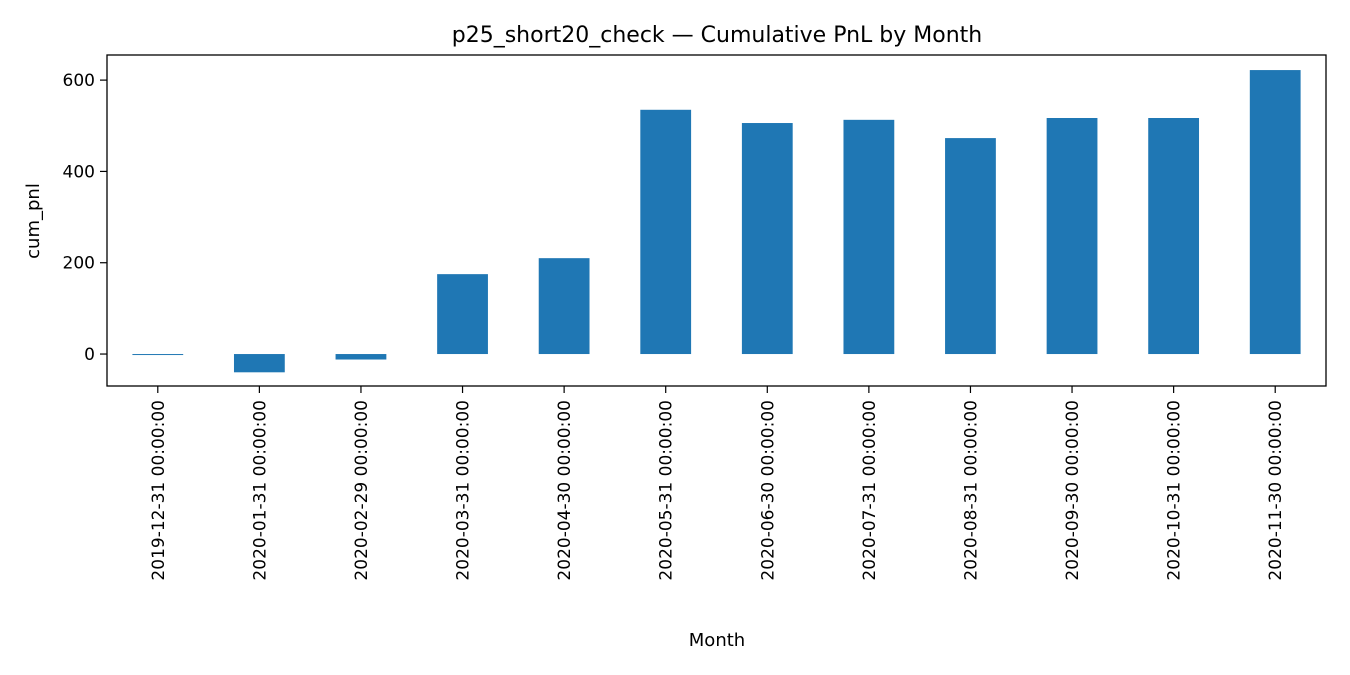 This screenshot has height=675, width=1350. Describe the element at coordinates (79, 264) in the screenshot. I see `y-tick-label: 200` at that location.